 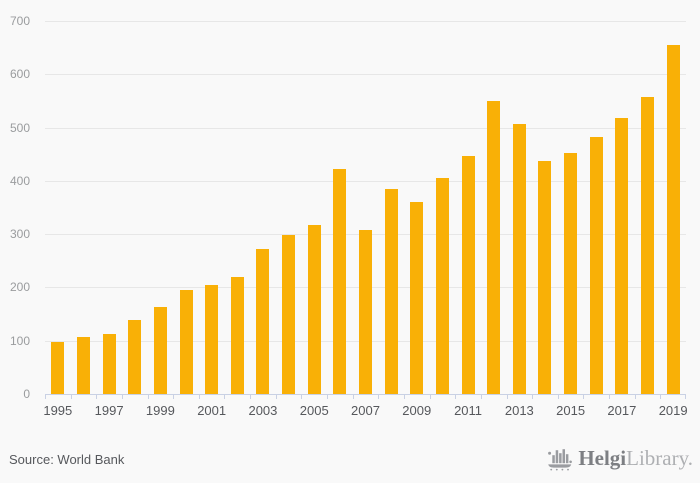 I want to click on y-axis-label: 500, so click(x=19, y=127).